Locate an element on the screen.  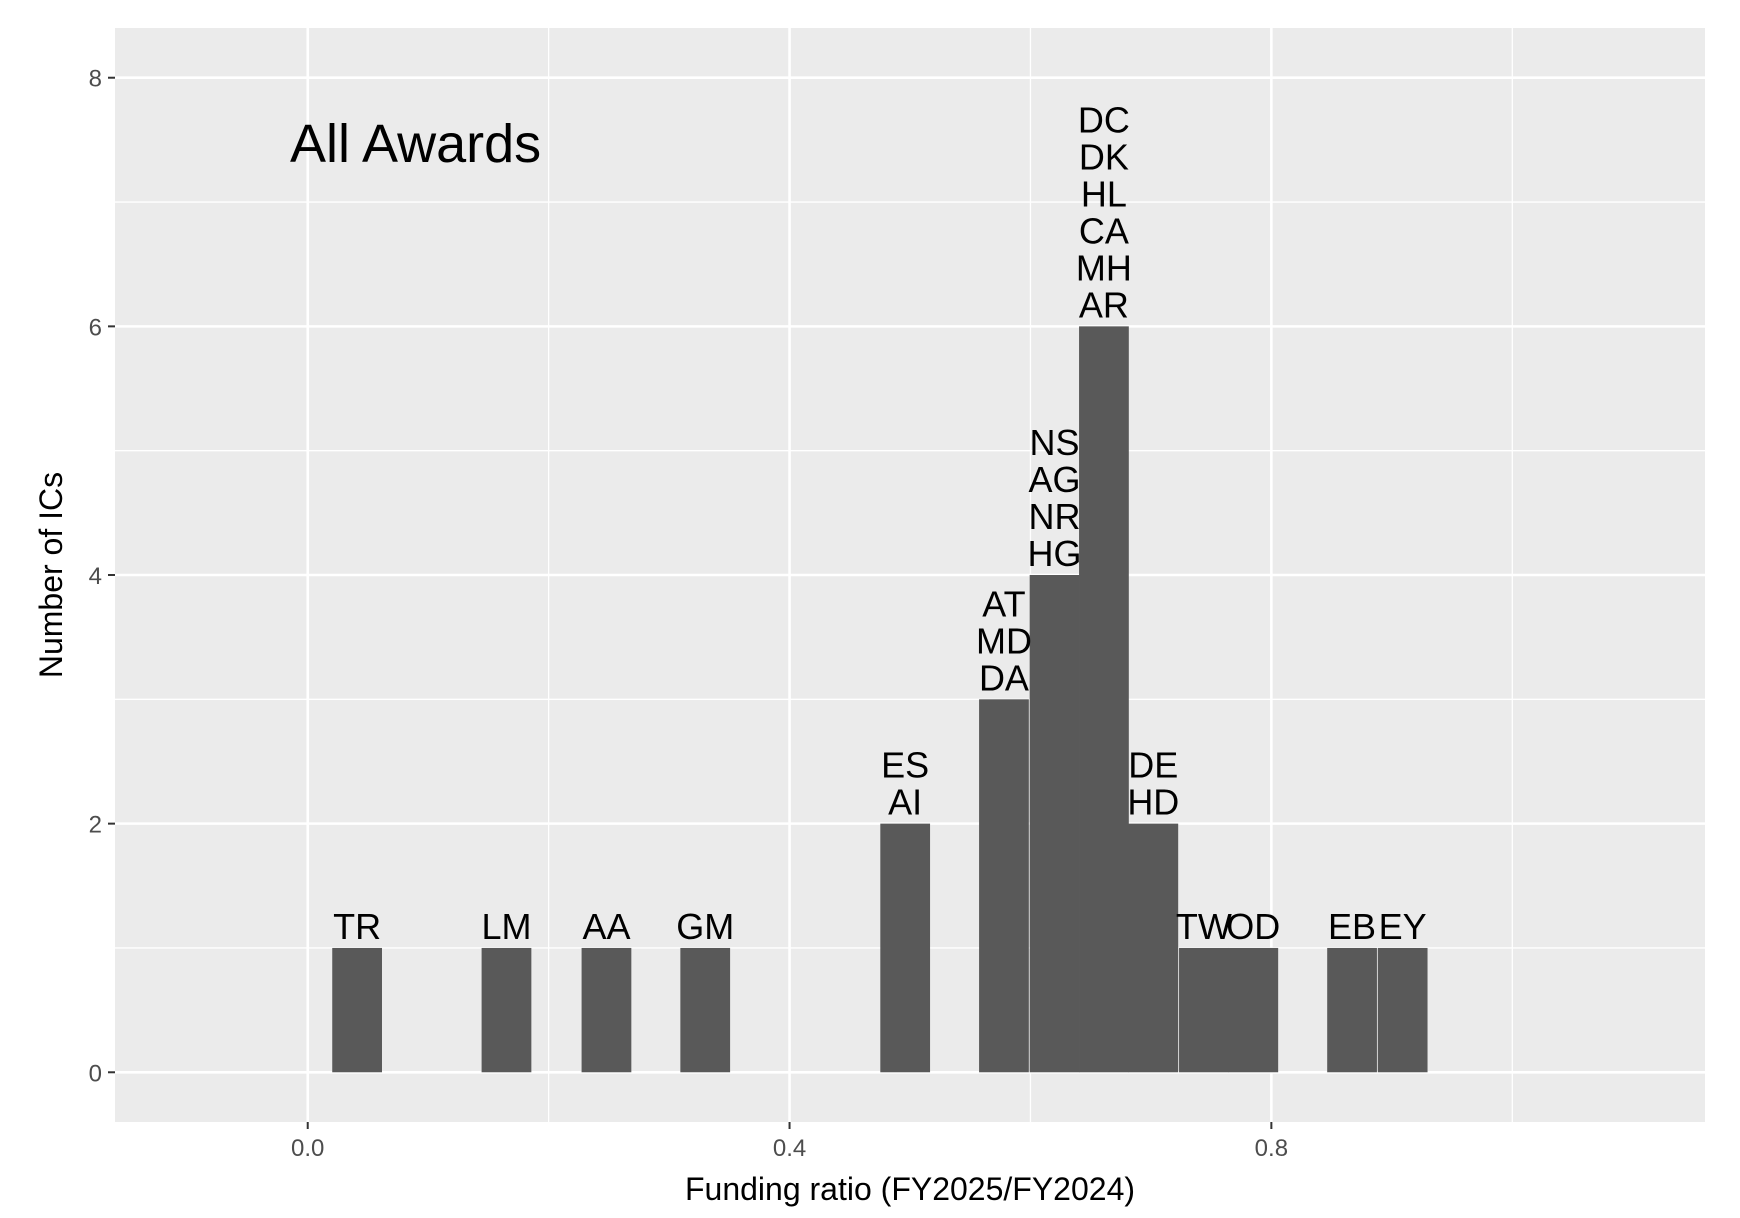
bar-label: OD is located at coordinates (1253, 926).